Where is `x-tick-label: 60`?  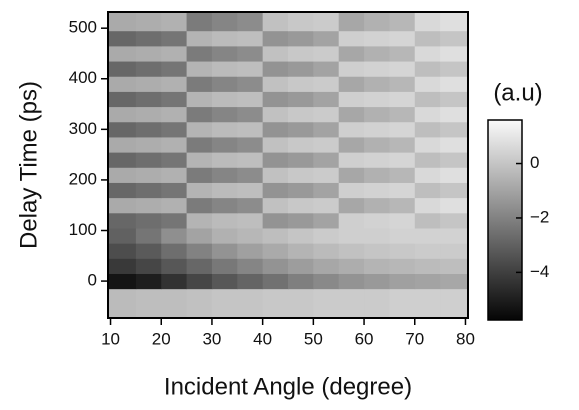 x-tick-label: 60 is located at coordinates (364, 338).